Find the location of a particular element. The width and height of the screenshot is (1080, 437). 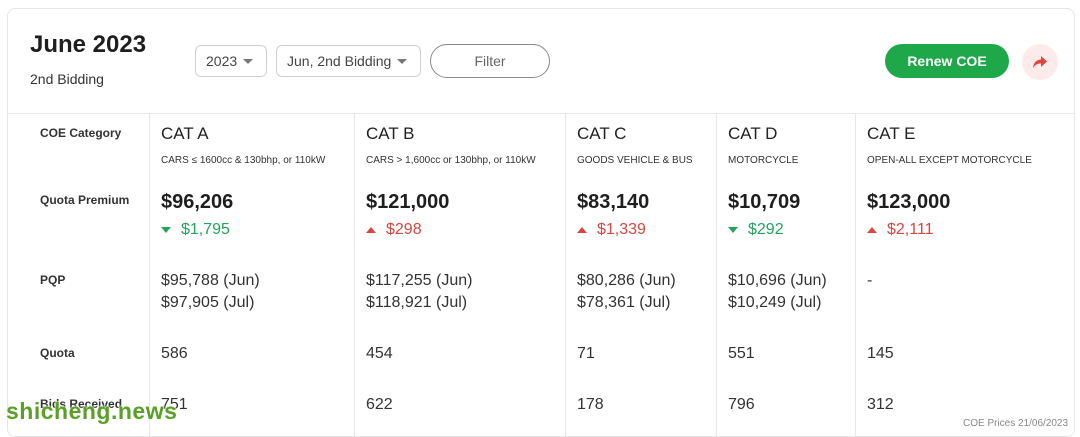

pqp-june: $80,286 (Jun) is located at coordinates (626, 280).